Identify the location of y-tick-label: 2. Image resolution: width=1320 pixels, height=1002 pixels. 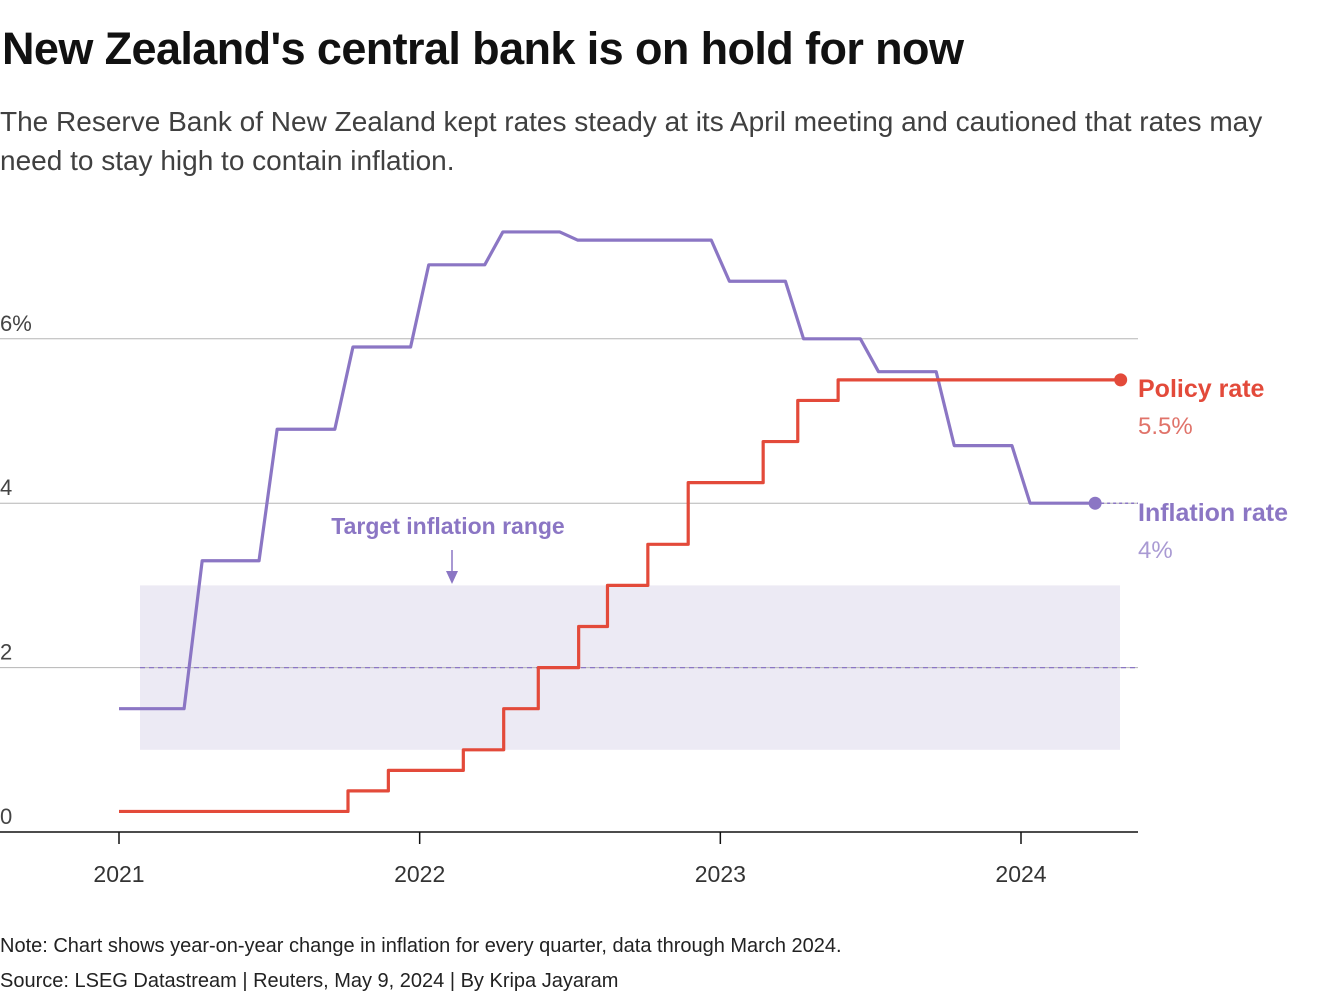
(6, 652).